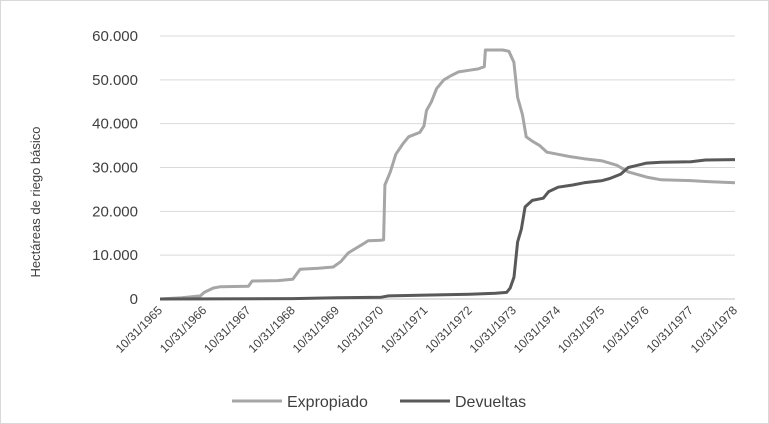  Describe the element at coordinates (327, 402) in the screenshot. I see `legend-label: Expropiado` at that location.